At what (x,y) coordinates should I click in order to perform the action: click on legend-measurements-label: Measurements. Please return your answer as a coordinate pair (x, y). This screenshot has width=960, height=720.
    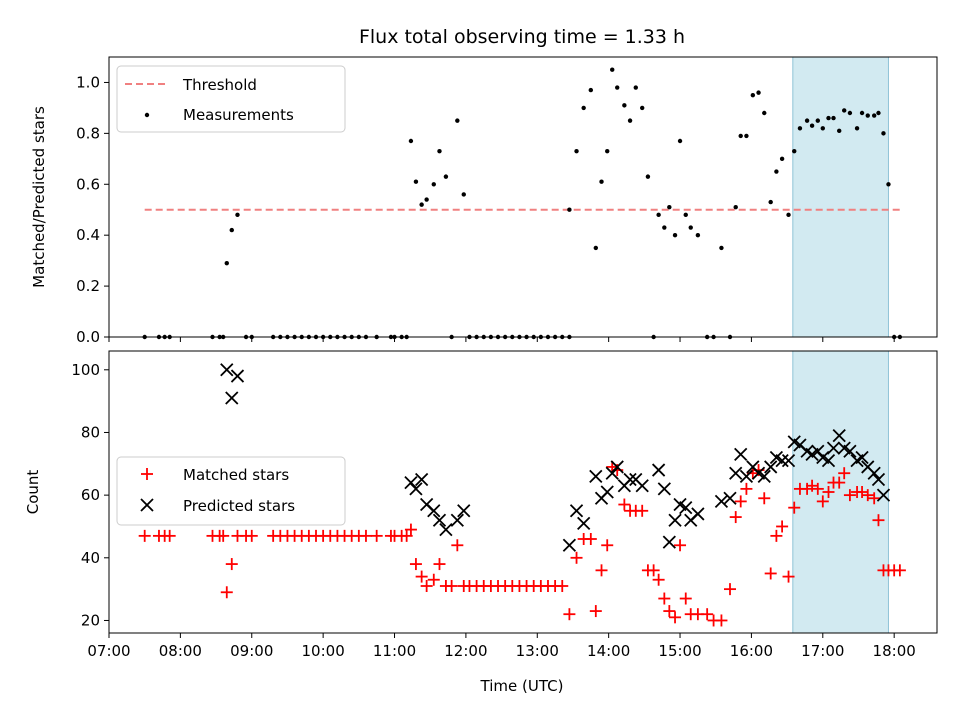
    Looking at the image, I should click on (238, 115).